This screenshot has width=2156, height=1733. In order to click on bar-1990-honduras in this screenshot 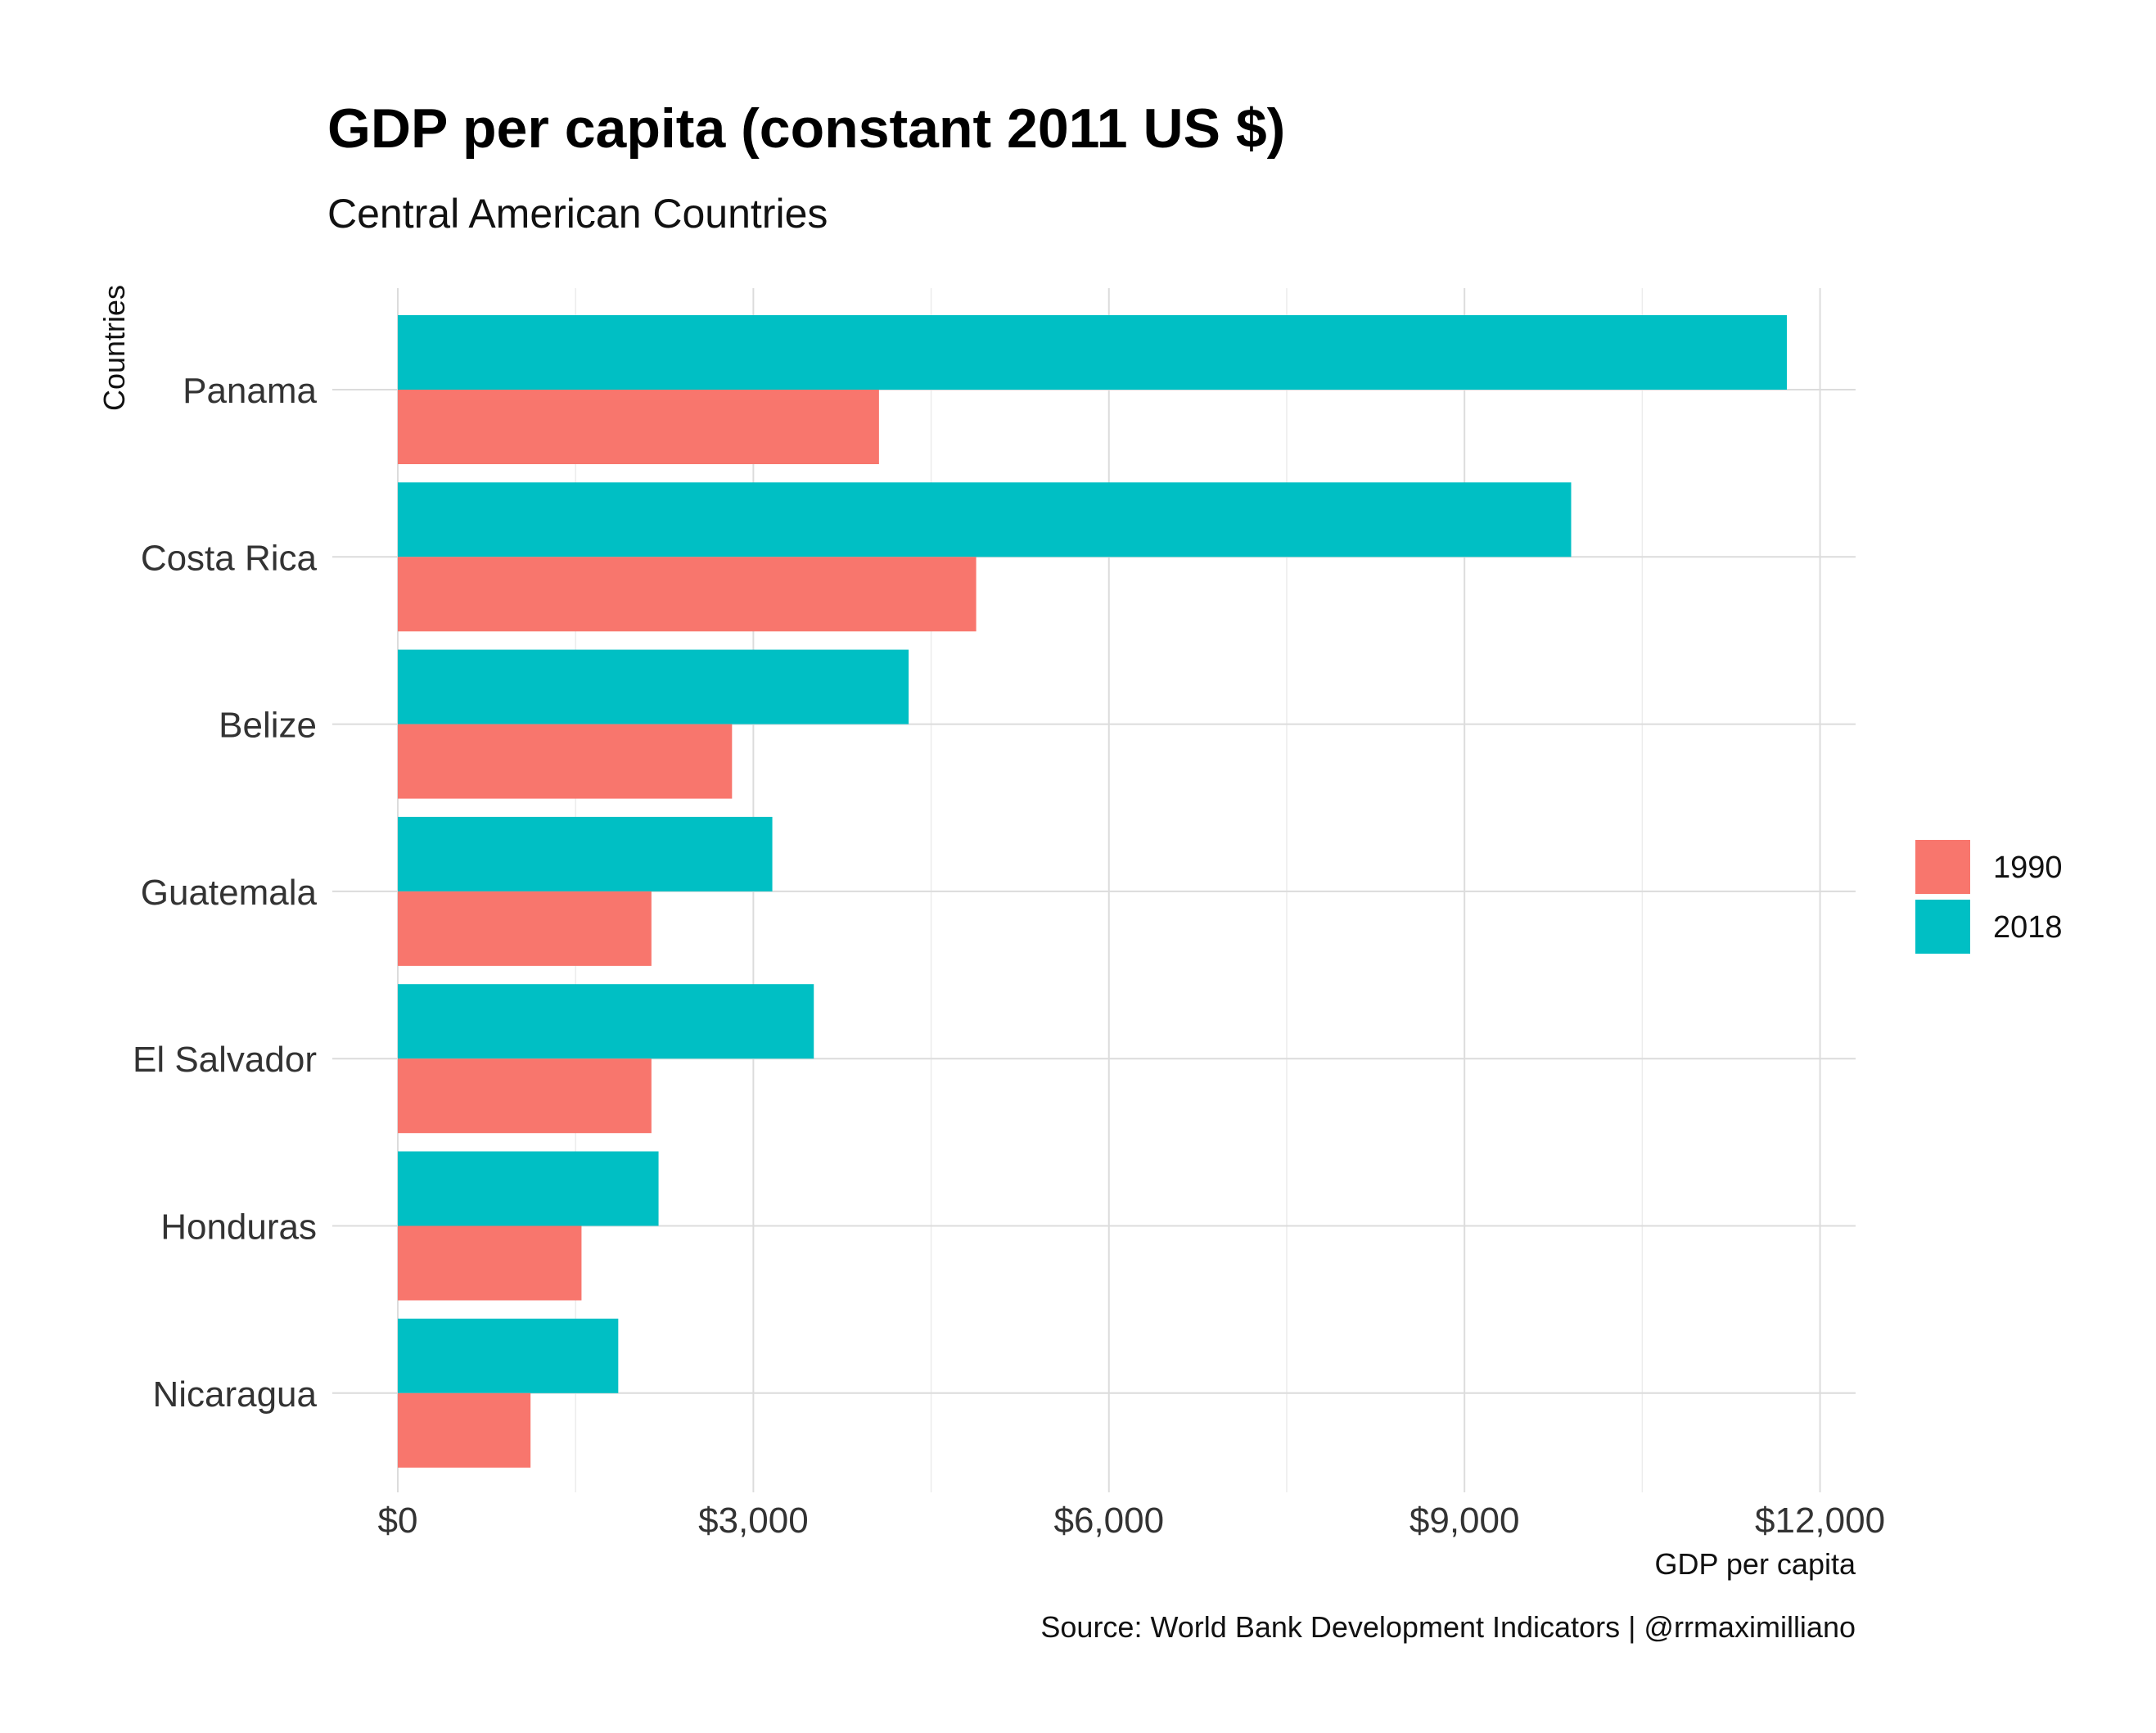, I will do `click(490, 1263)`.